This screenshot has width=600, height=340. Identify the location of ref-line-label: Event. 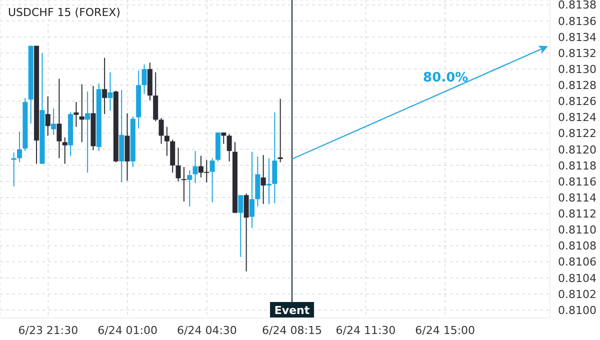
(292, 310).